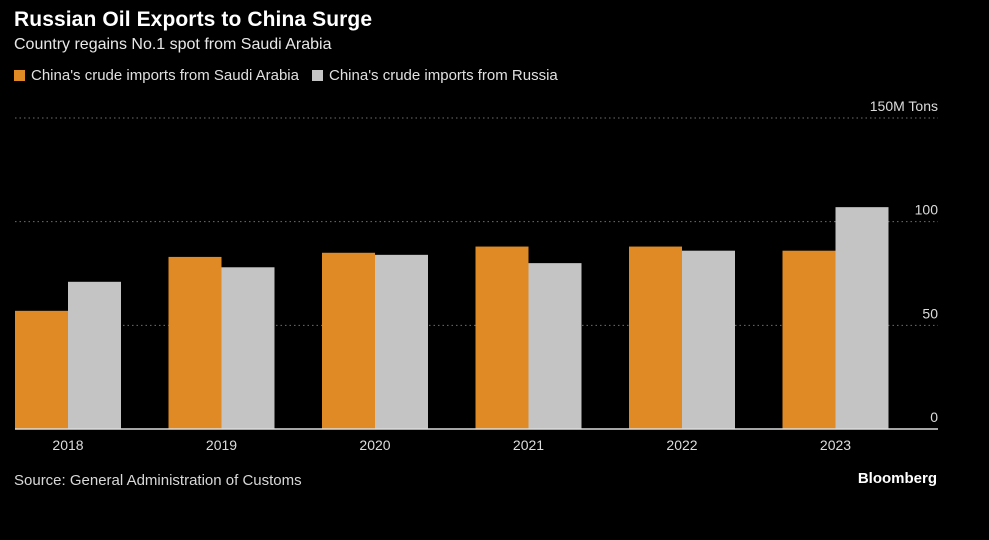 Image resolution: width=989 pixels, height=540 pixels. Describe the element at coordinates (528, 445) in the screenshot. I see `x-tick-label-2021: 2021` at that location.